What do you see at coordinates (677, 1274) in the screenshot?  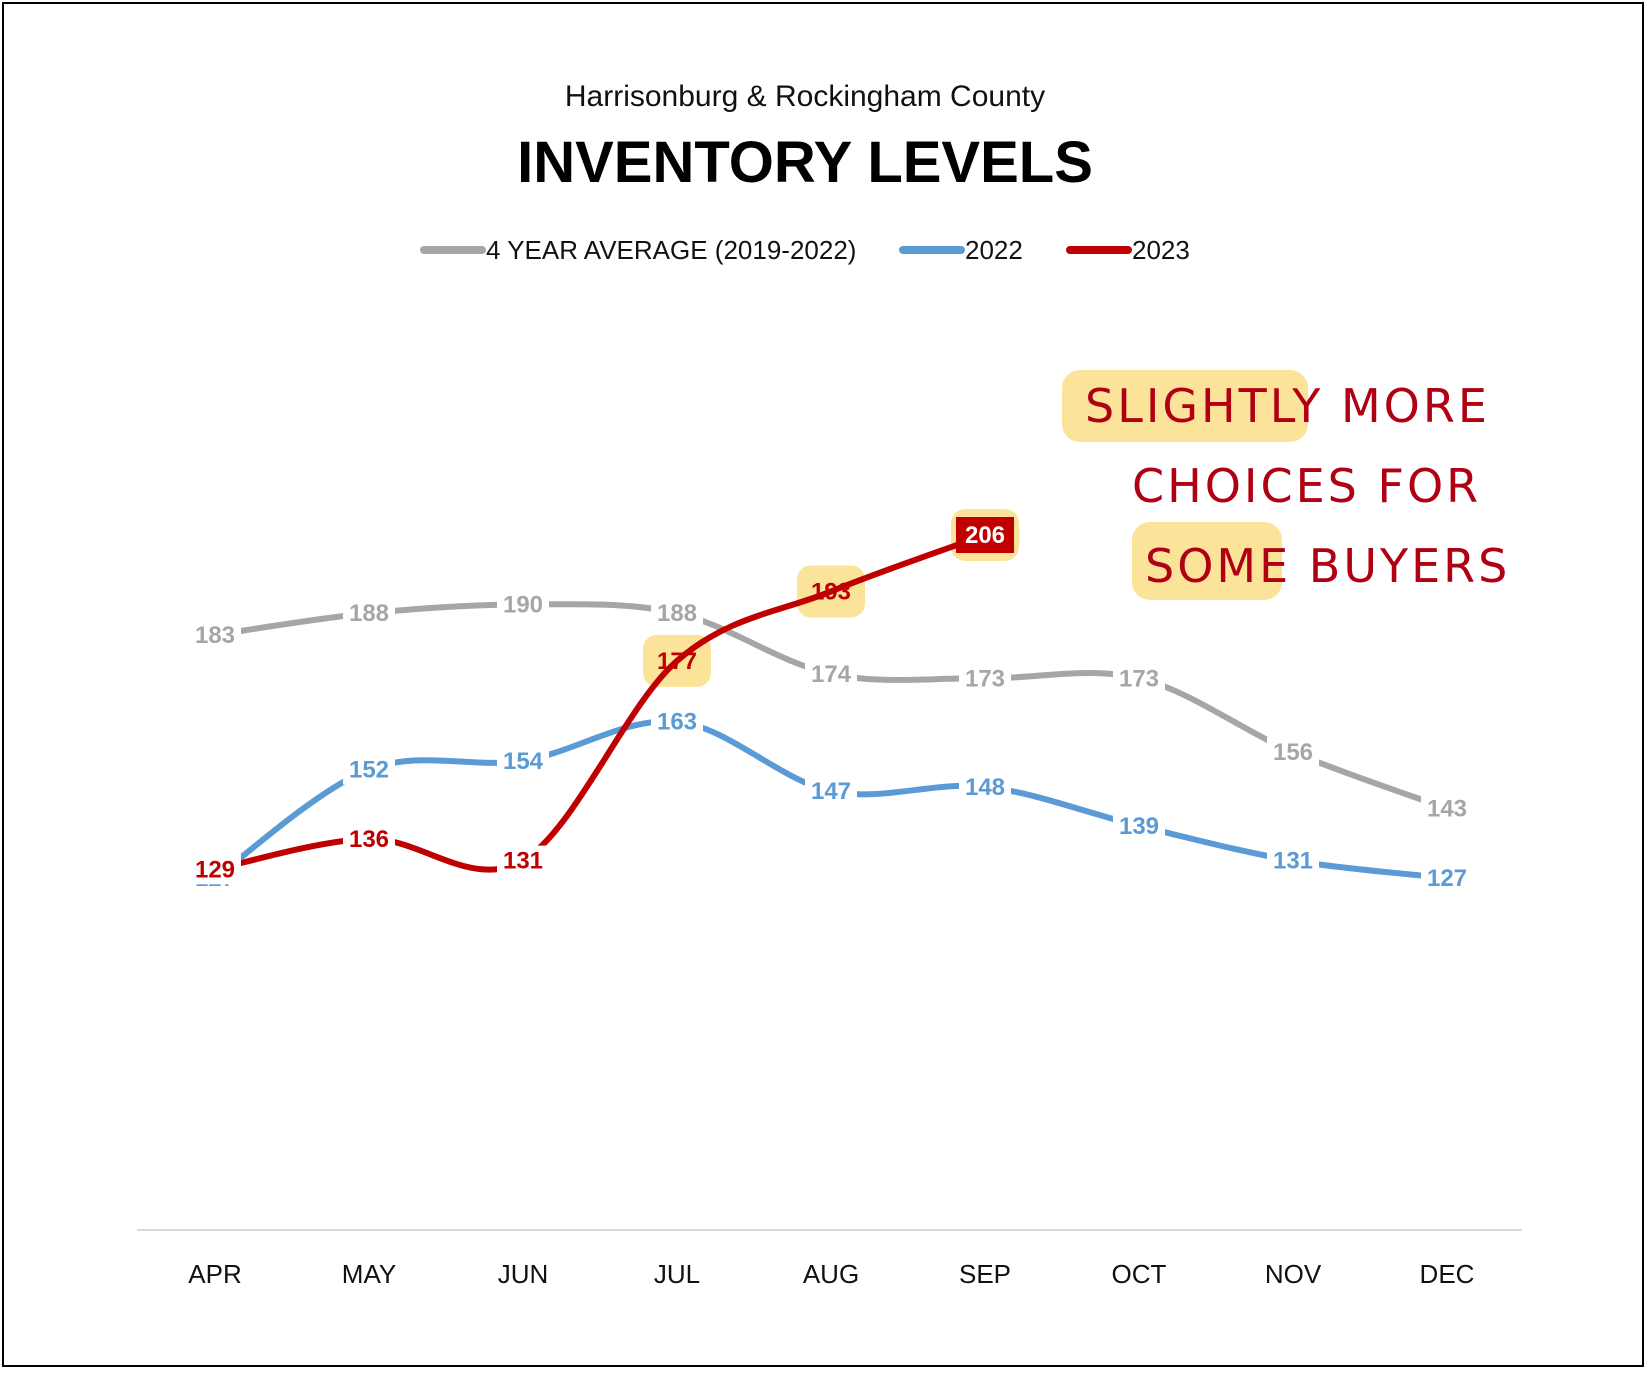 I see `x-tick-label: JUL` at bounding box center [677, 1274].